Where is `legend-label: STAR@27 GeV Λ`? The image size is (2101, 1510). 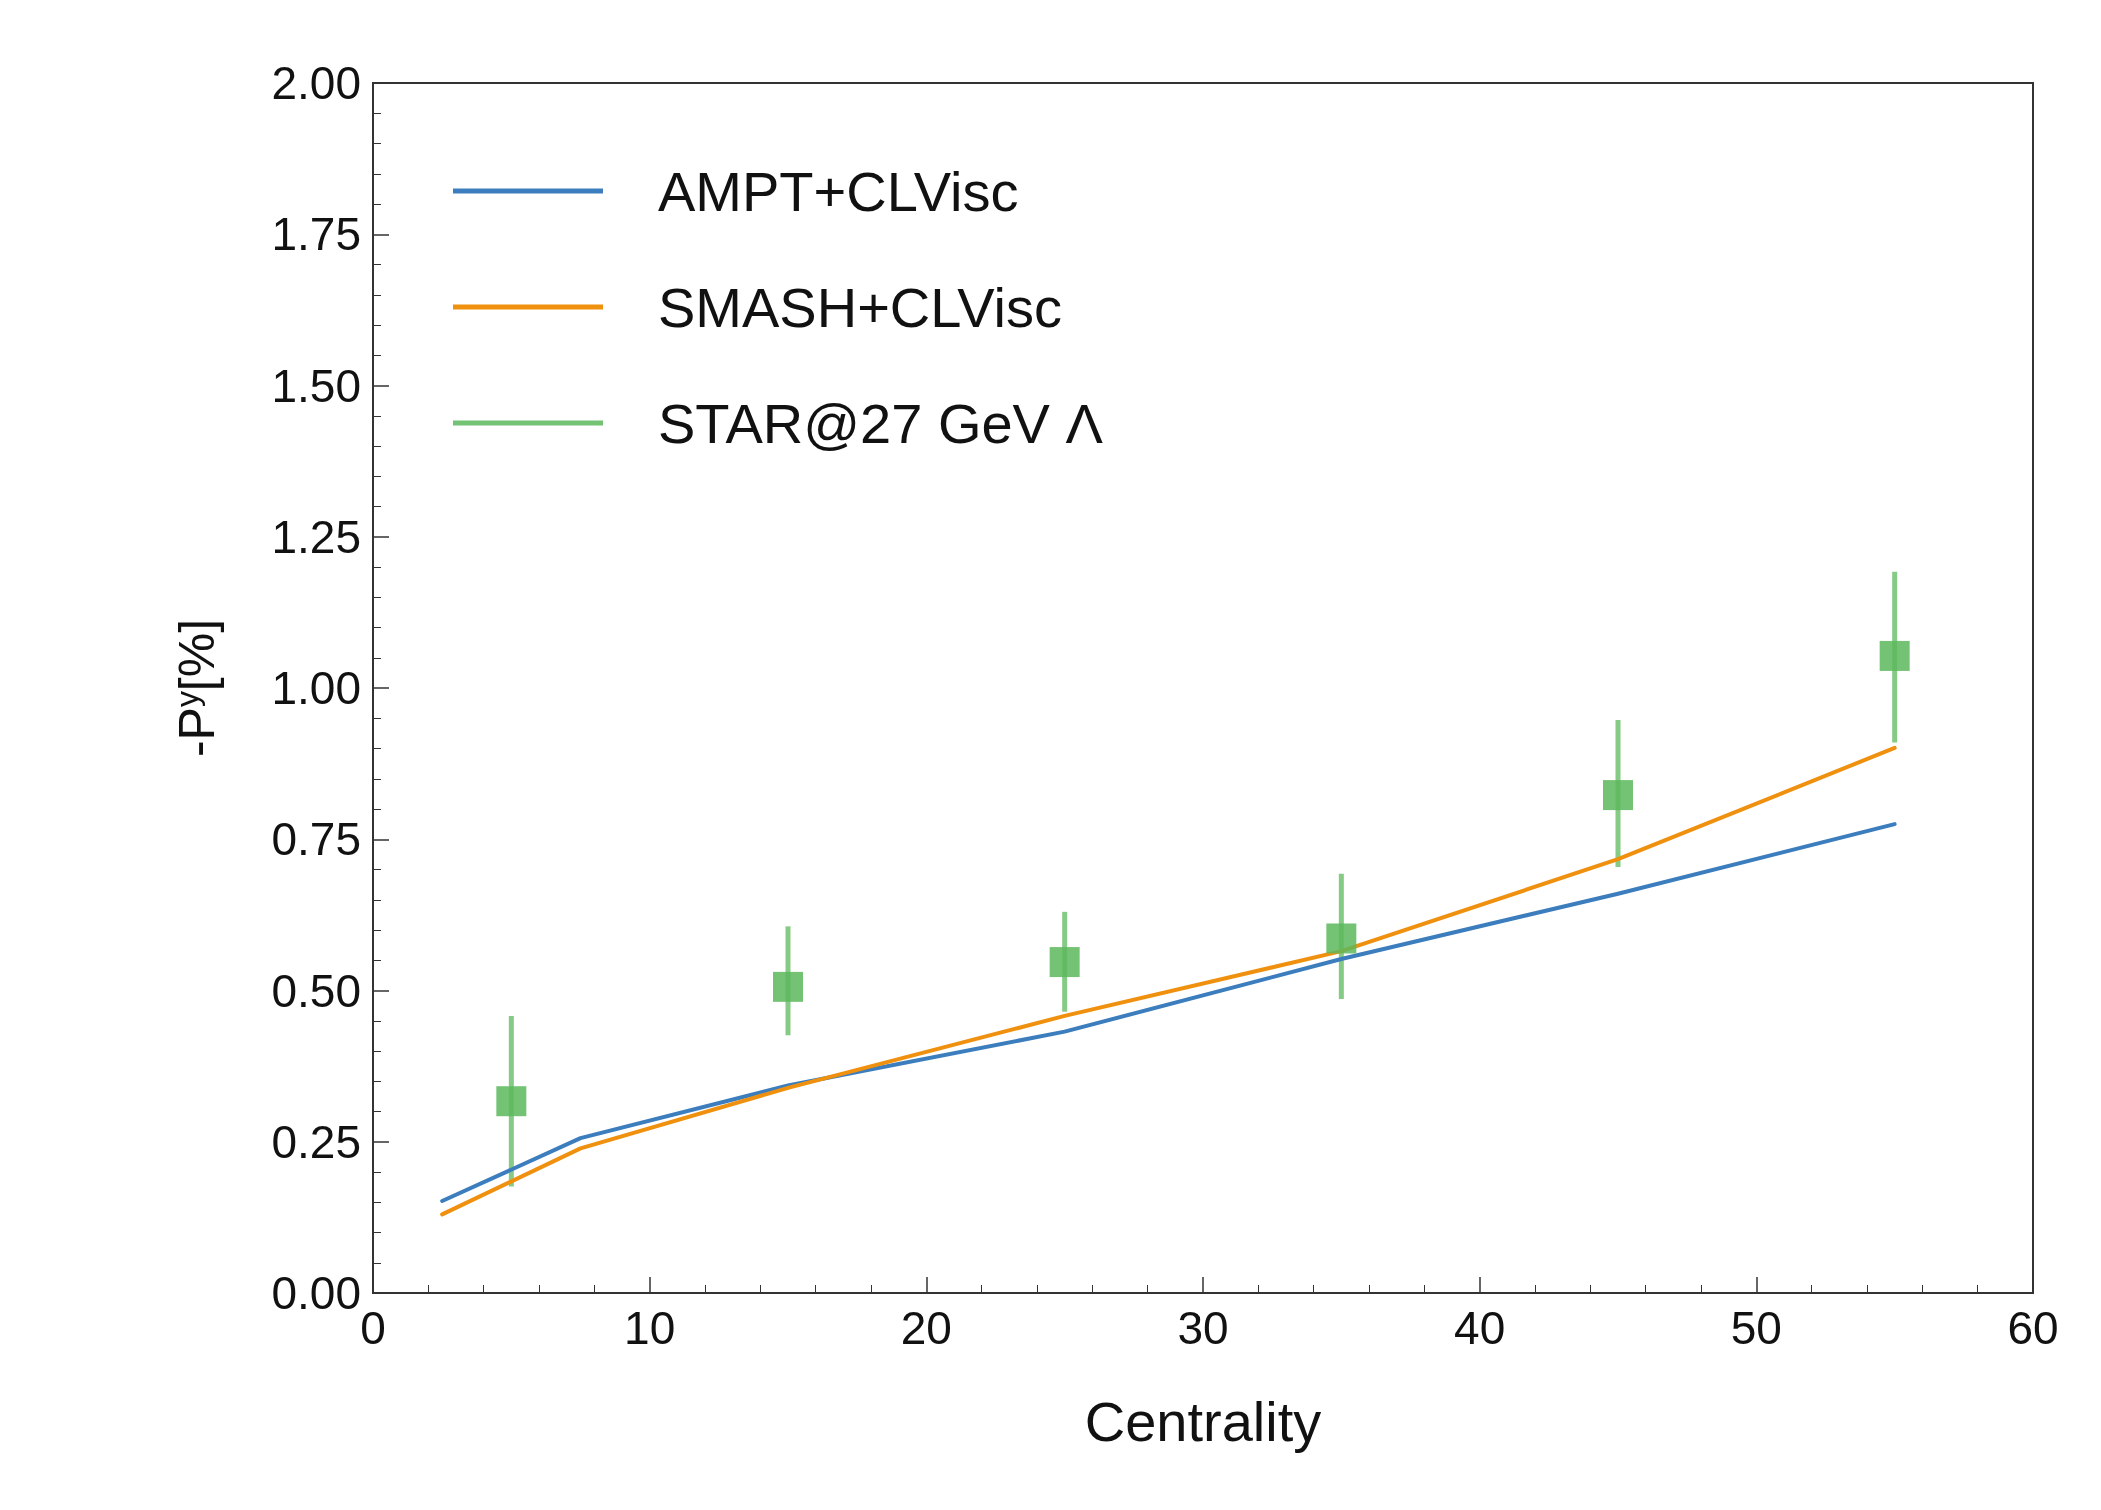 legend-label: STAR@27 GeV Λ is located at coordinates (881, 423).